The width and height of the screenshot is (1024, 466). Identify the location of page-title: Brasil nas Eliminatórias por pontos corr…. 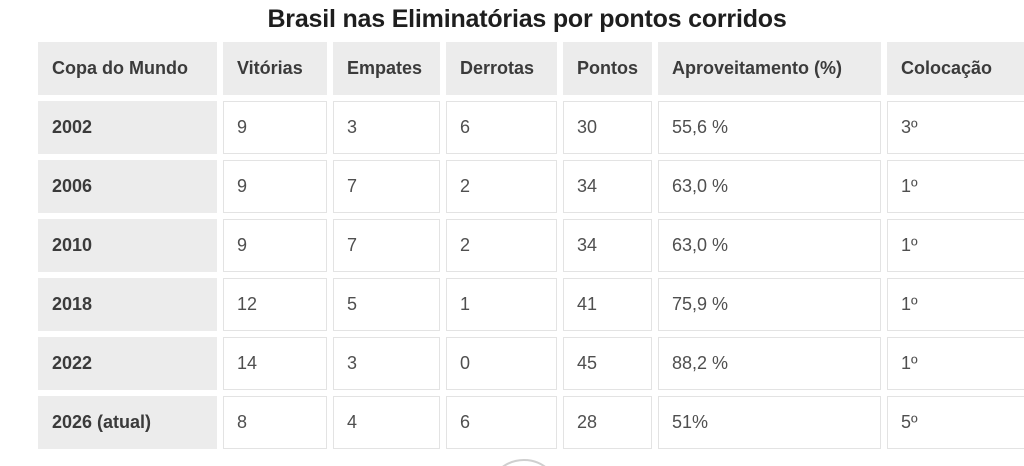
(527, 19).